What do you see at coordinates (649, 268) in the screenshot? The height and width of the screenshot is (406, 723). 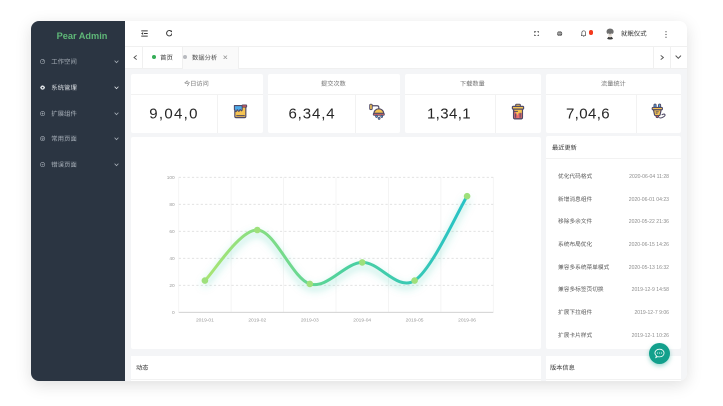 I see `svg-text: 2020-05-13 16:32` at bounding box center [649, 268].